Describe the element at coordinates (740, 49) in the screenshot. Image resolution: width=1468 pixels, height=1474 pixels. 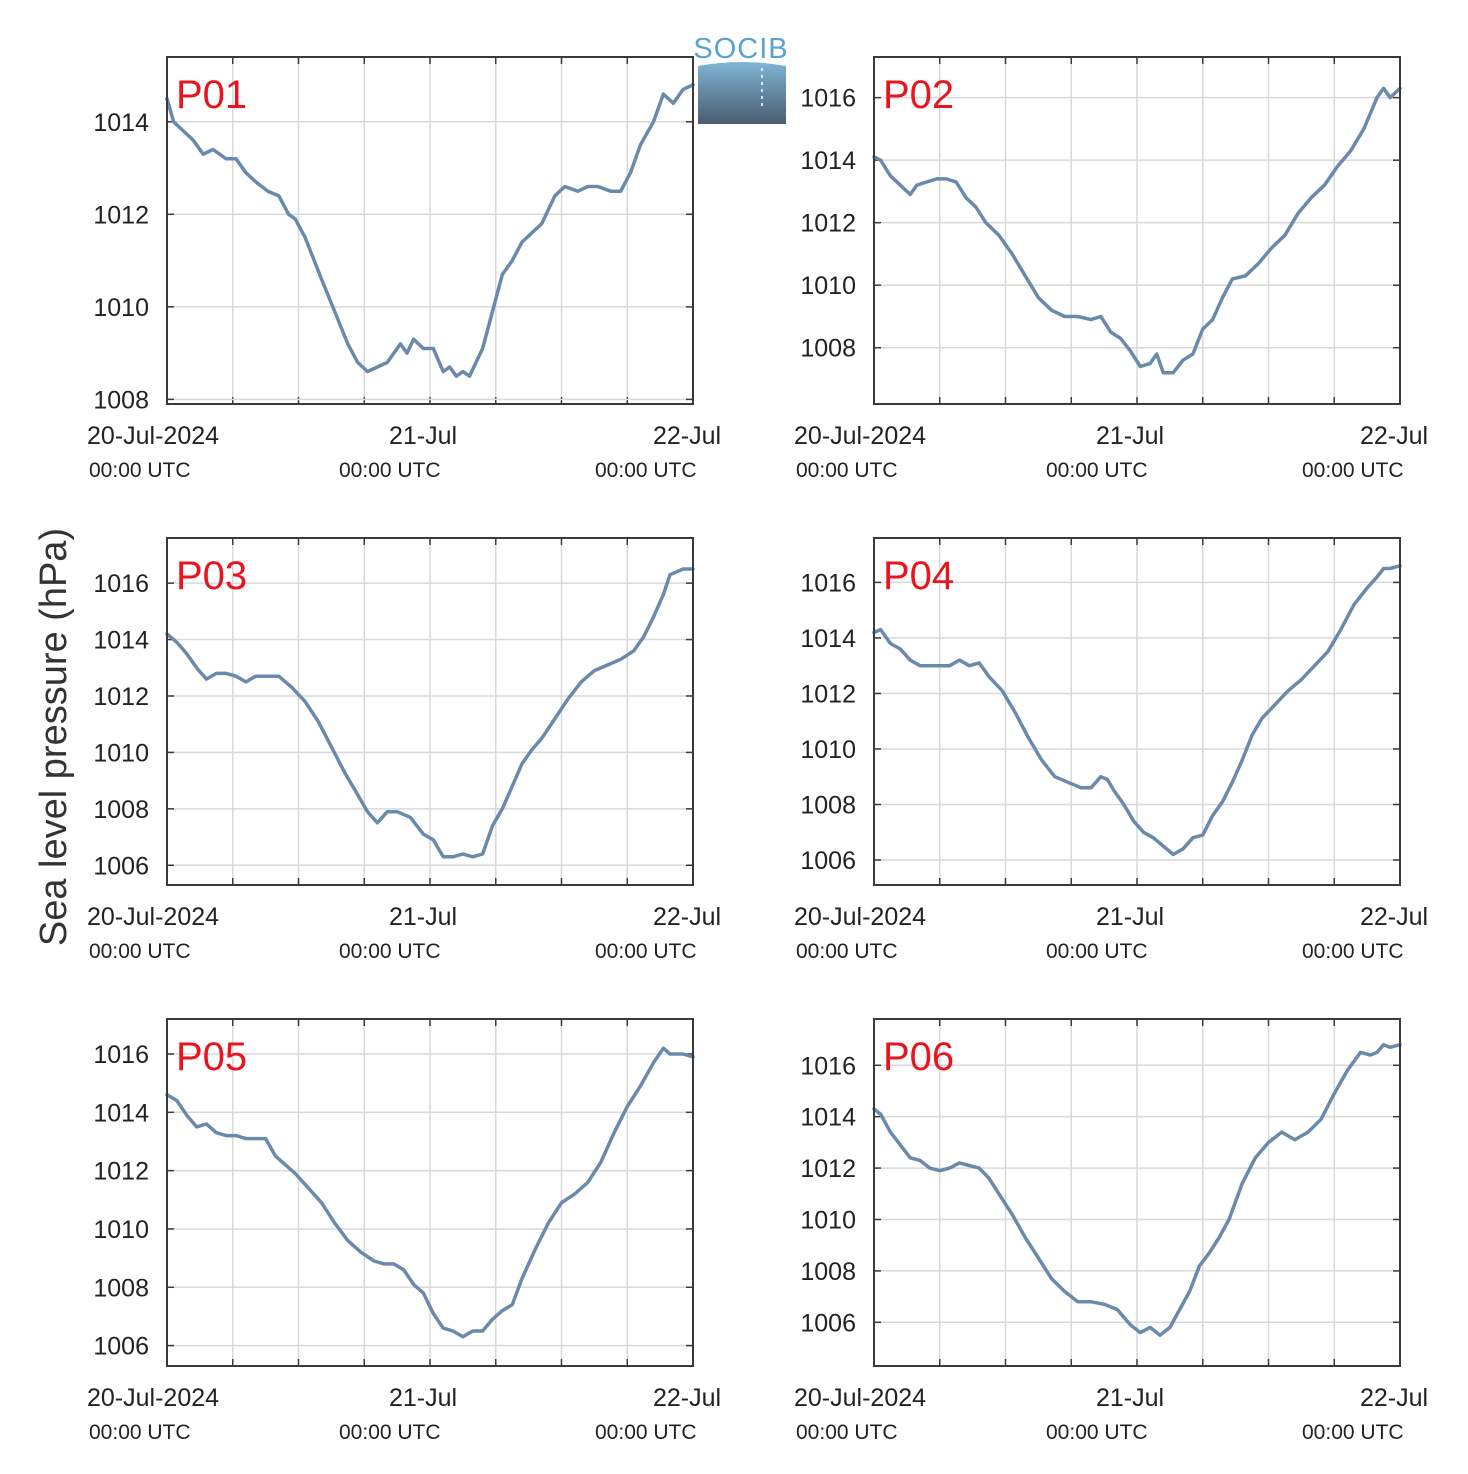
I see `logo-text: SOCIB` at that location.